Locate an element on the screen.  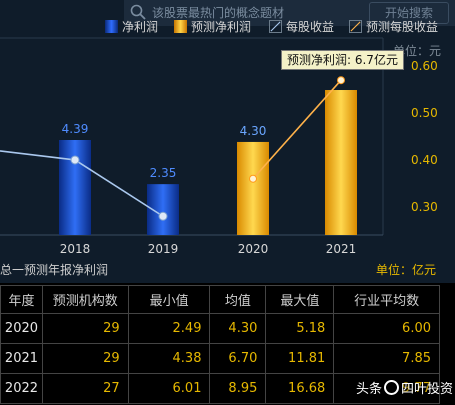
table-row: 2021 29 4.38 6.70 11.81 7.85 is located at coordinates (220, 358).